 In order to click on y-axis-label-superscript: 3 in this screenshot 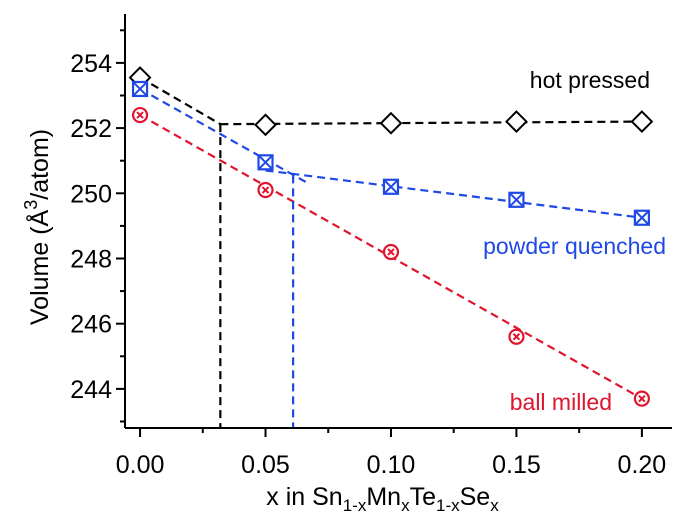, I will do `click(31, 205)`.